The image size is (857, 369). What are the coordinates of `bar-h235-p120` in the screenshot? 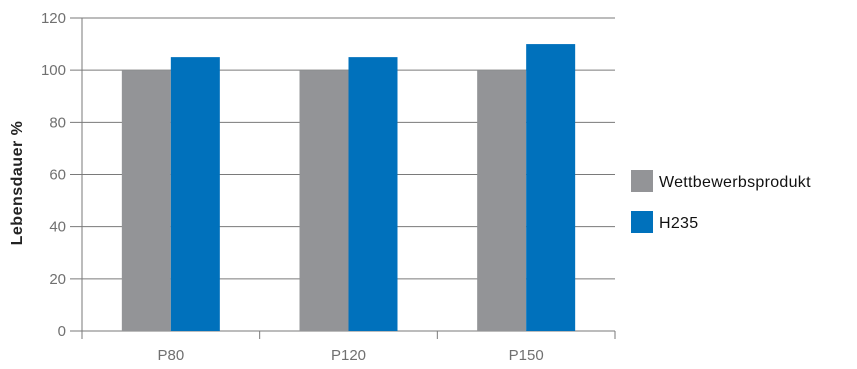 It's located at (373, 194).